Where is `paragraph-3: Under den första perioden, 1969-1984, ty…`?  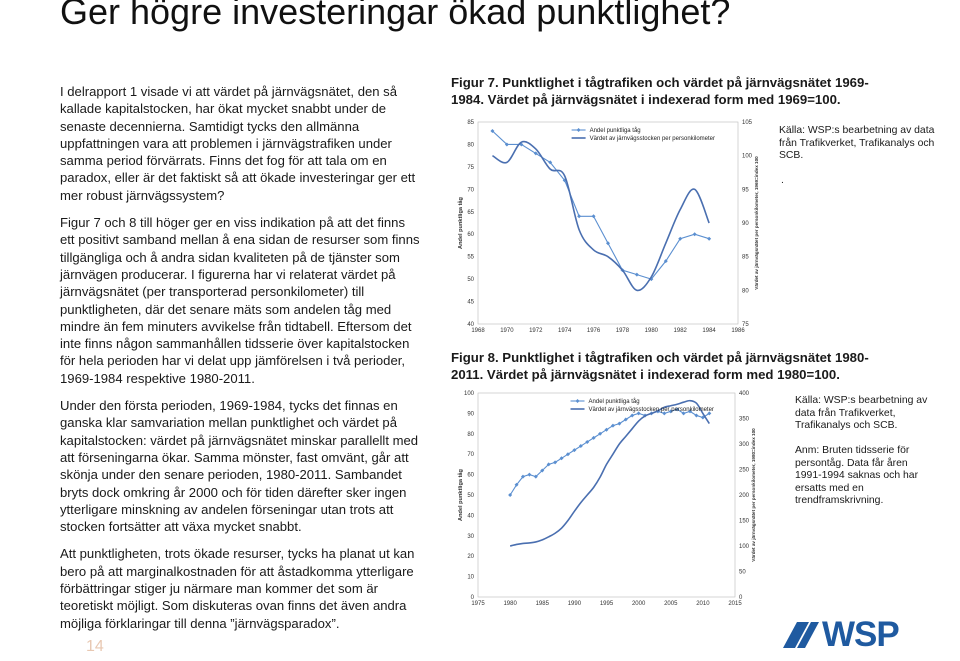 paragraph-3: Under den första perioden, 1969-1984, ty… is located at coordinates (239, 466).